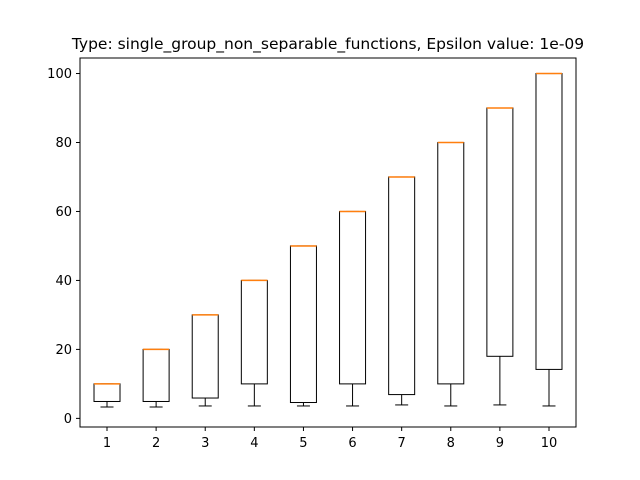 Image resolution: width=640 pixels, height=480 pixels. I want to click on x-tick-label: 5, so click(303, 443).